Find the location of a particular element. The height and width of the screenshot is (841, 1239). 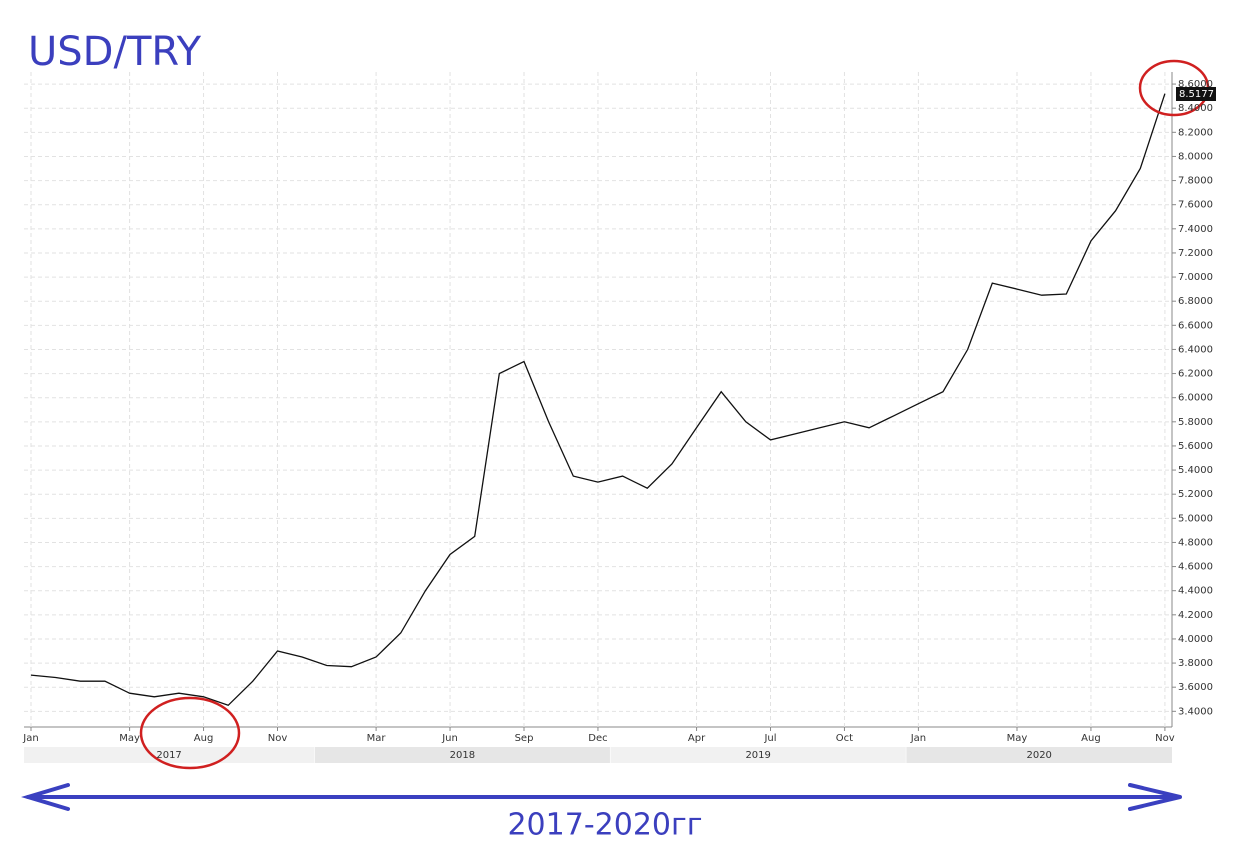

y-tick-label: 5.4000 is located at coordinates (1195, 470).